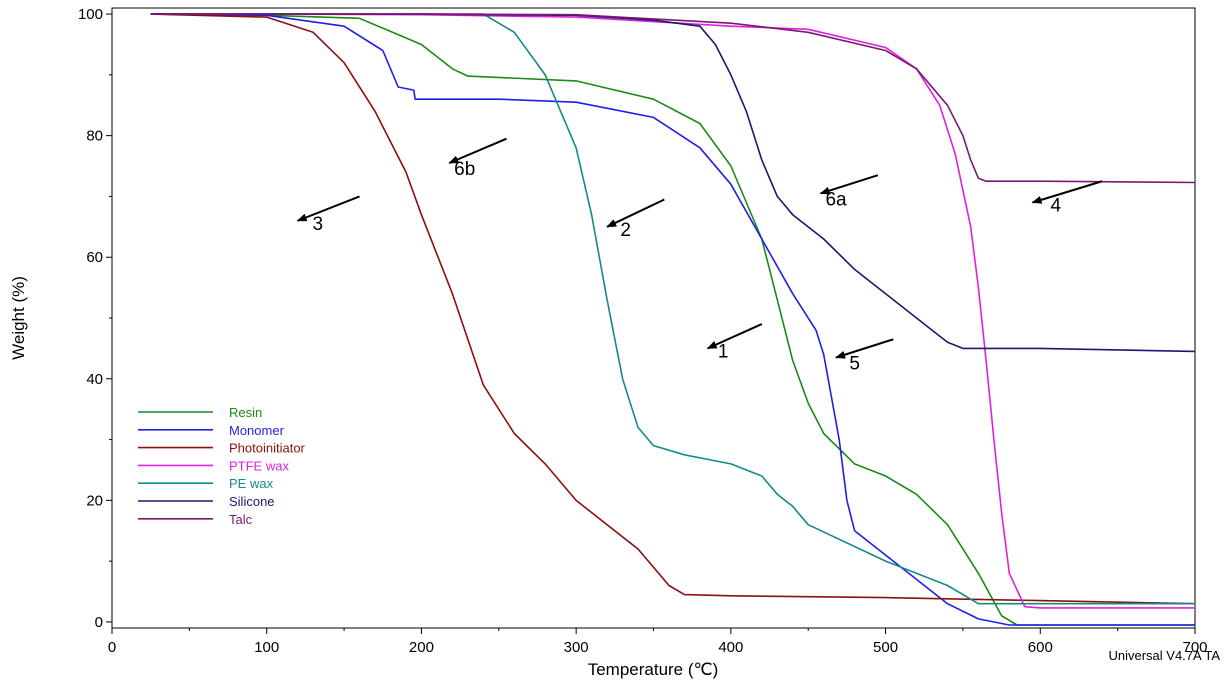 The height and width of the screenshot is (688, 1225). I want to click on annotation-label: 5, so click(854, 364).